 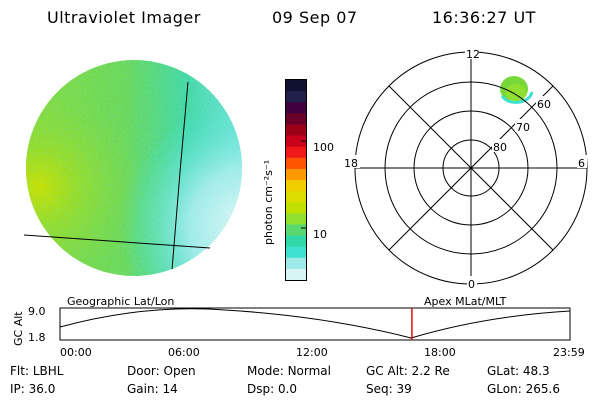 What do you see at coordinates (544, 104) in the screenshot?
I see `lat-label-60: 60` at bounding box center [544, 104].